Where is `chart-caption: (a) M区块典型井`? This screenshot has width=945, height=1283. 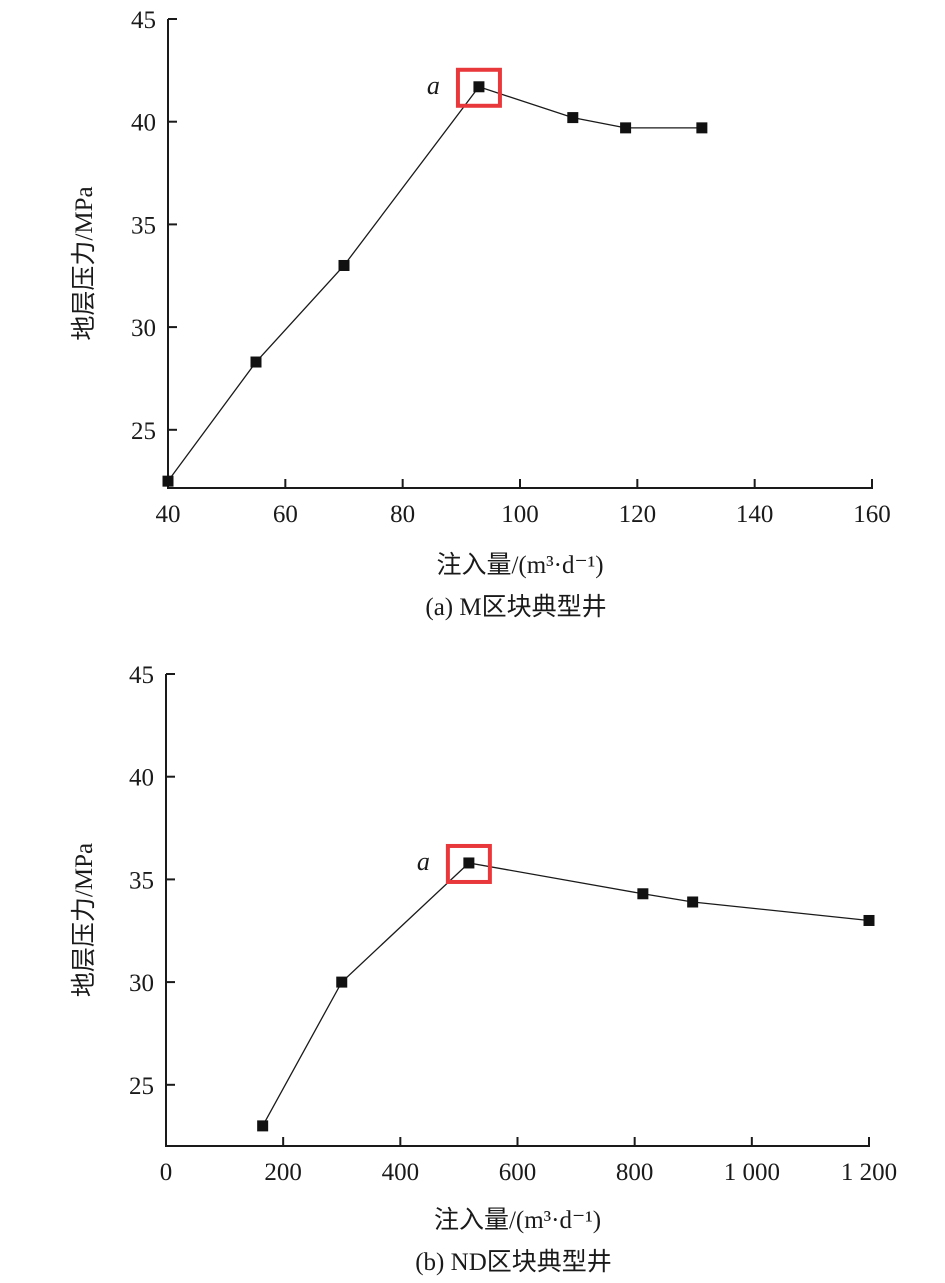
chart-caption: (a) M区块典型井 is located at coordinates (515, 607).